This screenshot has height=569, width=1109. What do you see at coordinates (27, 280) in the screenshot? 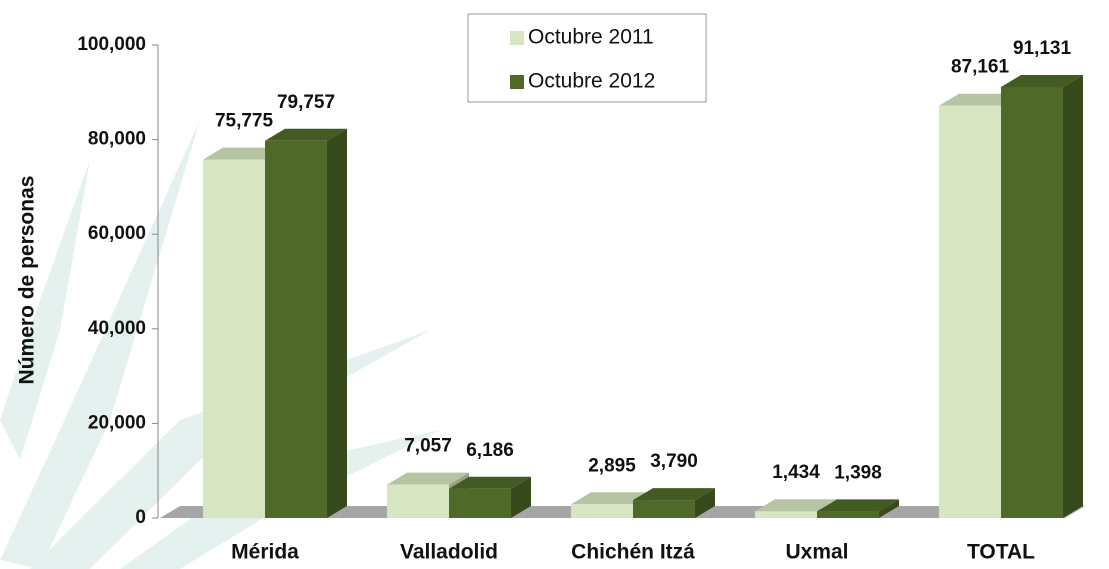
I see `y-axis-label: Número de personas` at bounding box center [27, 280].